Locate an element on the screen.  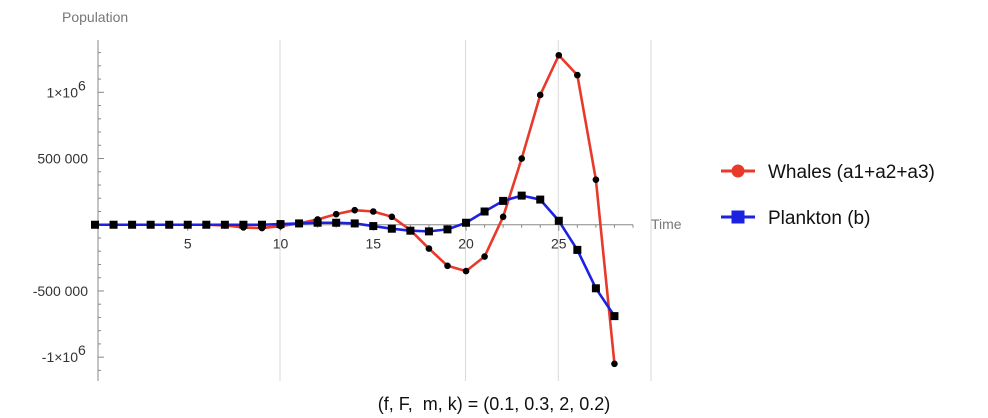
parameter-caption: (f, F, m, k) = (0.1, 0.3, 2, 0.2) is located at coordinates (494, 404).